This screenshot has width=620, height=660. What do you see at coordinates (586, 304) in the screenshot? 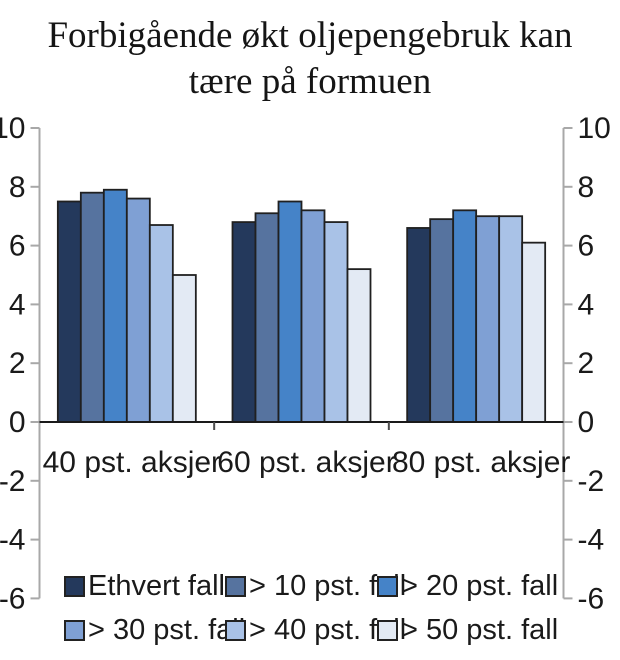
I see `y-tick-label-right: 4` at bounding box center [586, 304].